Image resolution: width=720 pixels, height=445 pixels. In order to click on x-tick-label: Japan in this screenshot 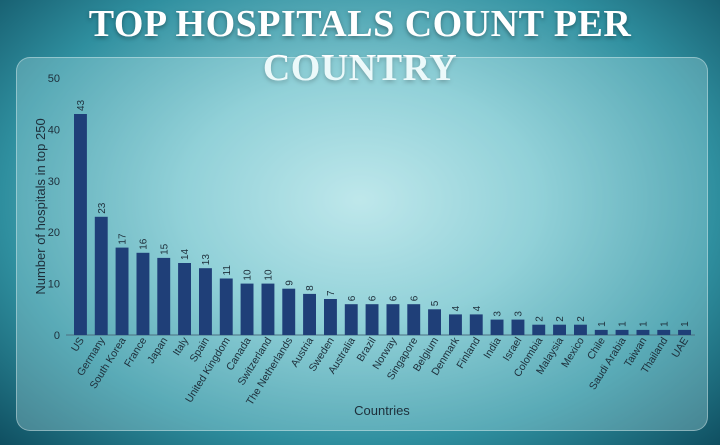, I will do `click(157, 350)`.